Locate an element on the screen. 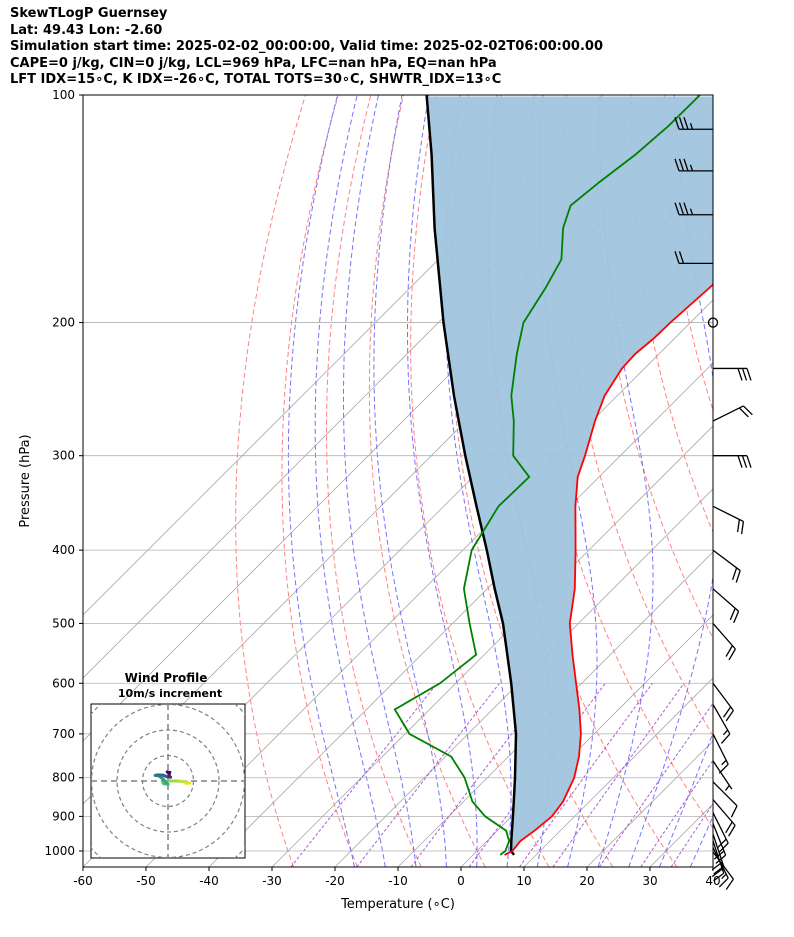  x-tick-label: -30 is located at coordinates (272, 881).